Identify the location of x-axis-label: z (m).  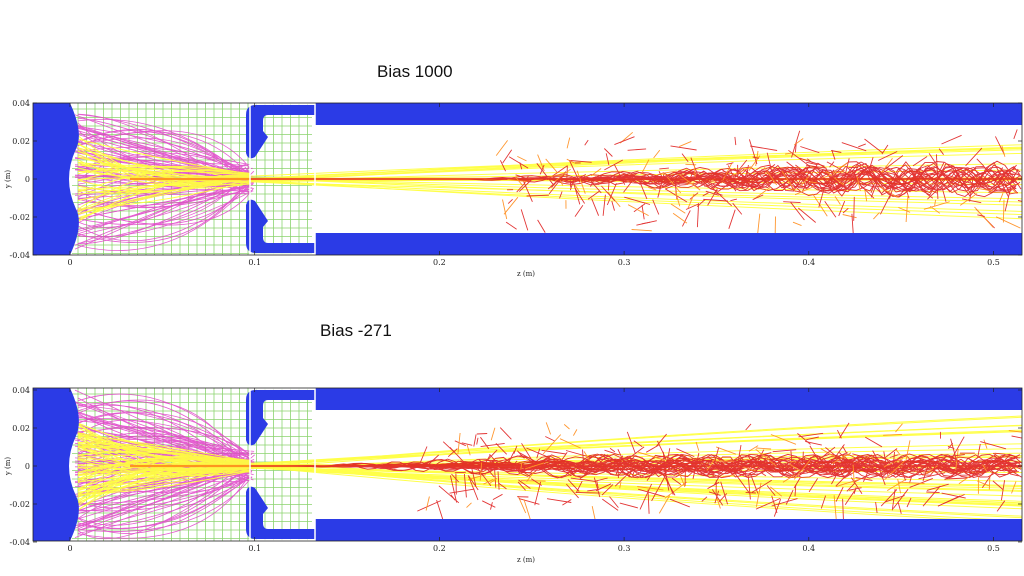
(526, 560).